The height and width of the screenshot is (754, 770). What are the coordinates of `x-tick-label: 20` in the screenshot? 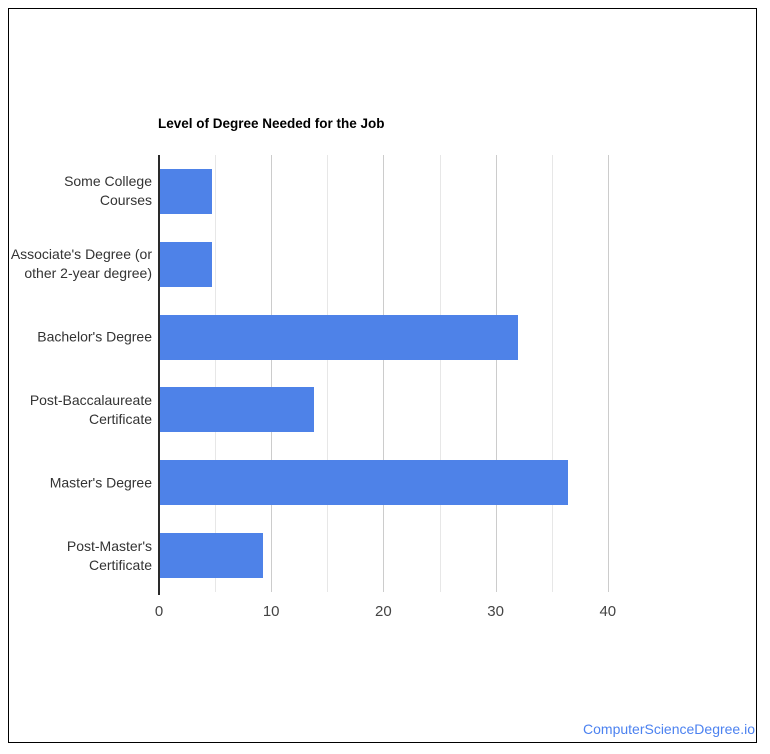 It's located at (383, 611).